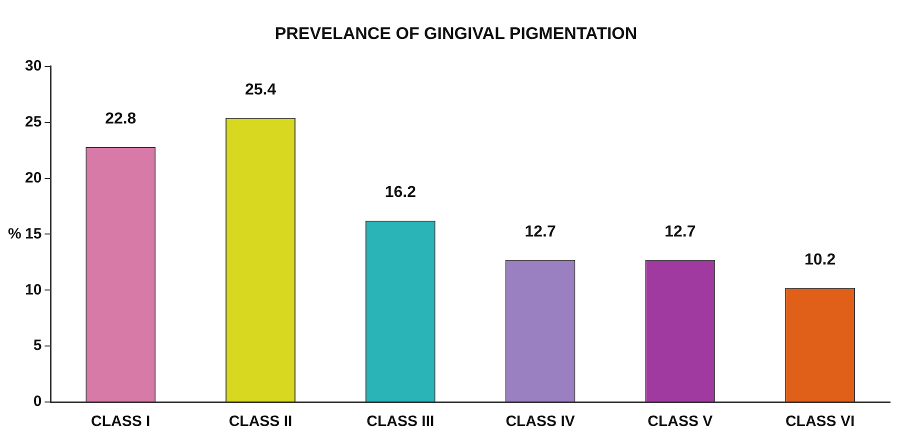 This screenshot has width=900, height=438. I want to click on x-tick-label: CLASS I, so click(120, 421).